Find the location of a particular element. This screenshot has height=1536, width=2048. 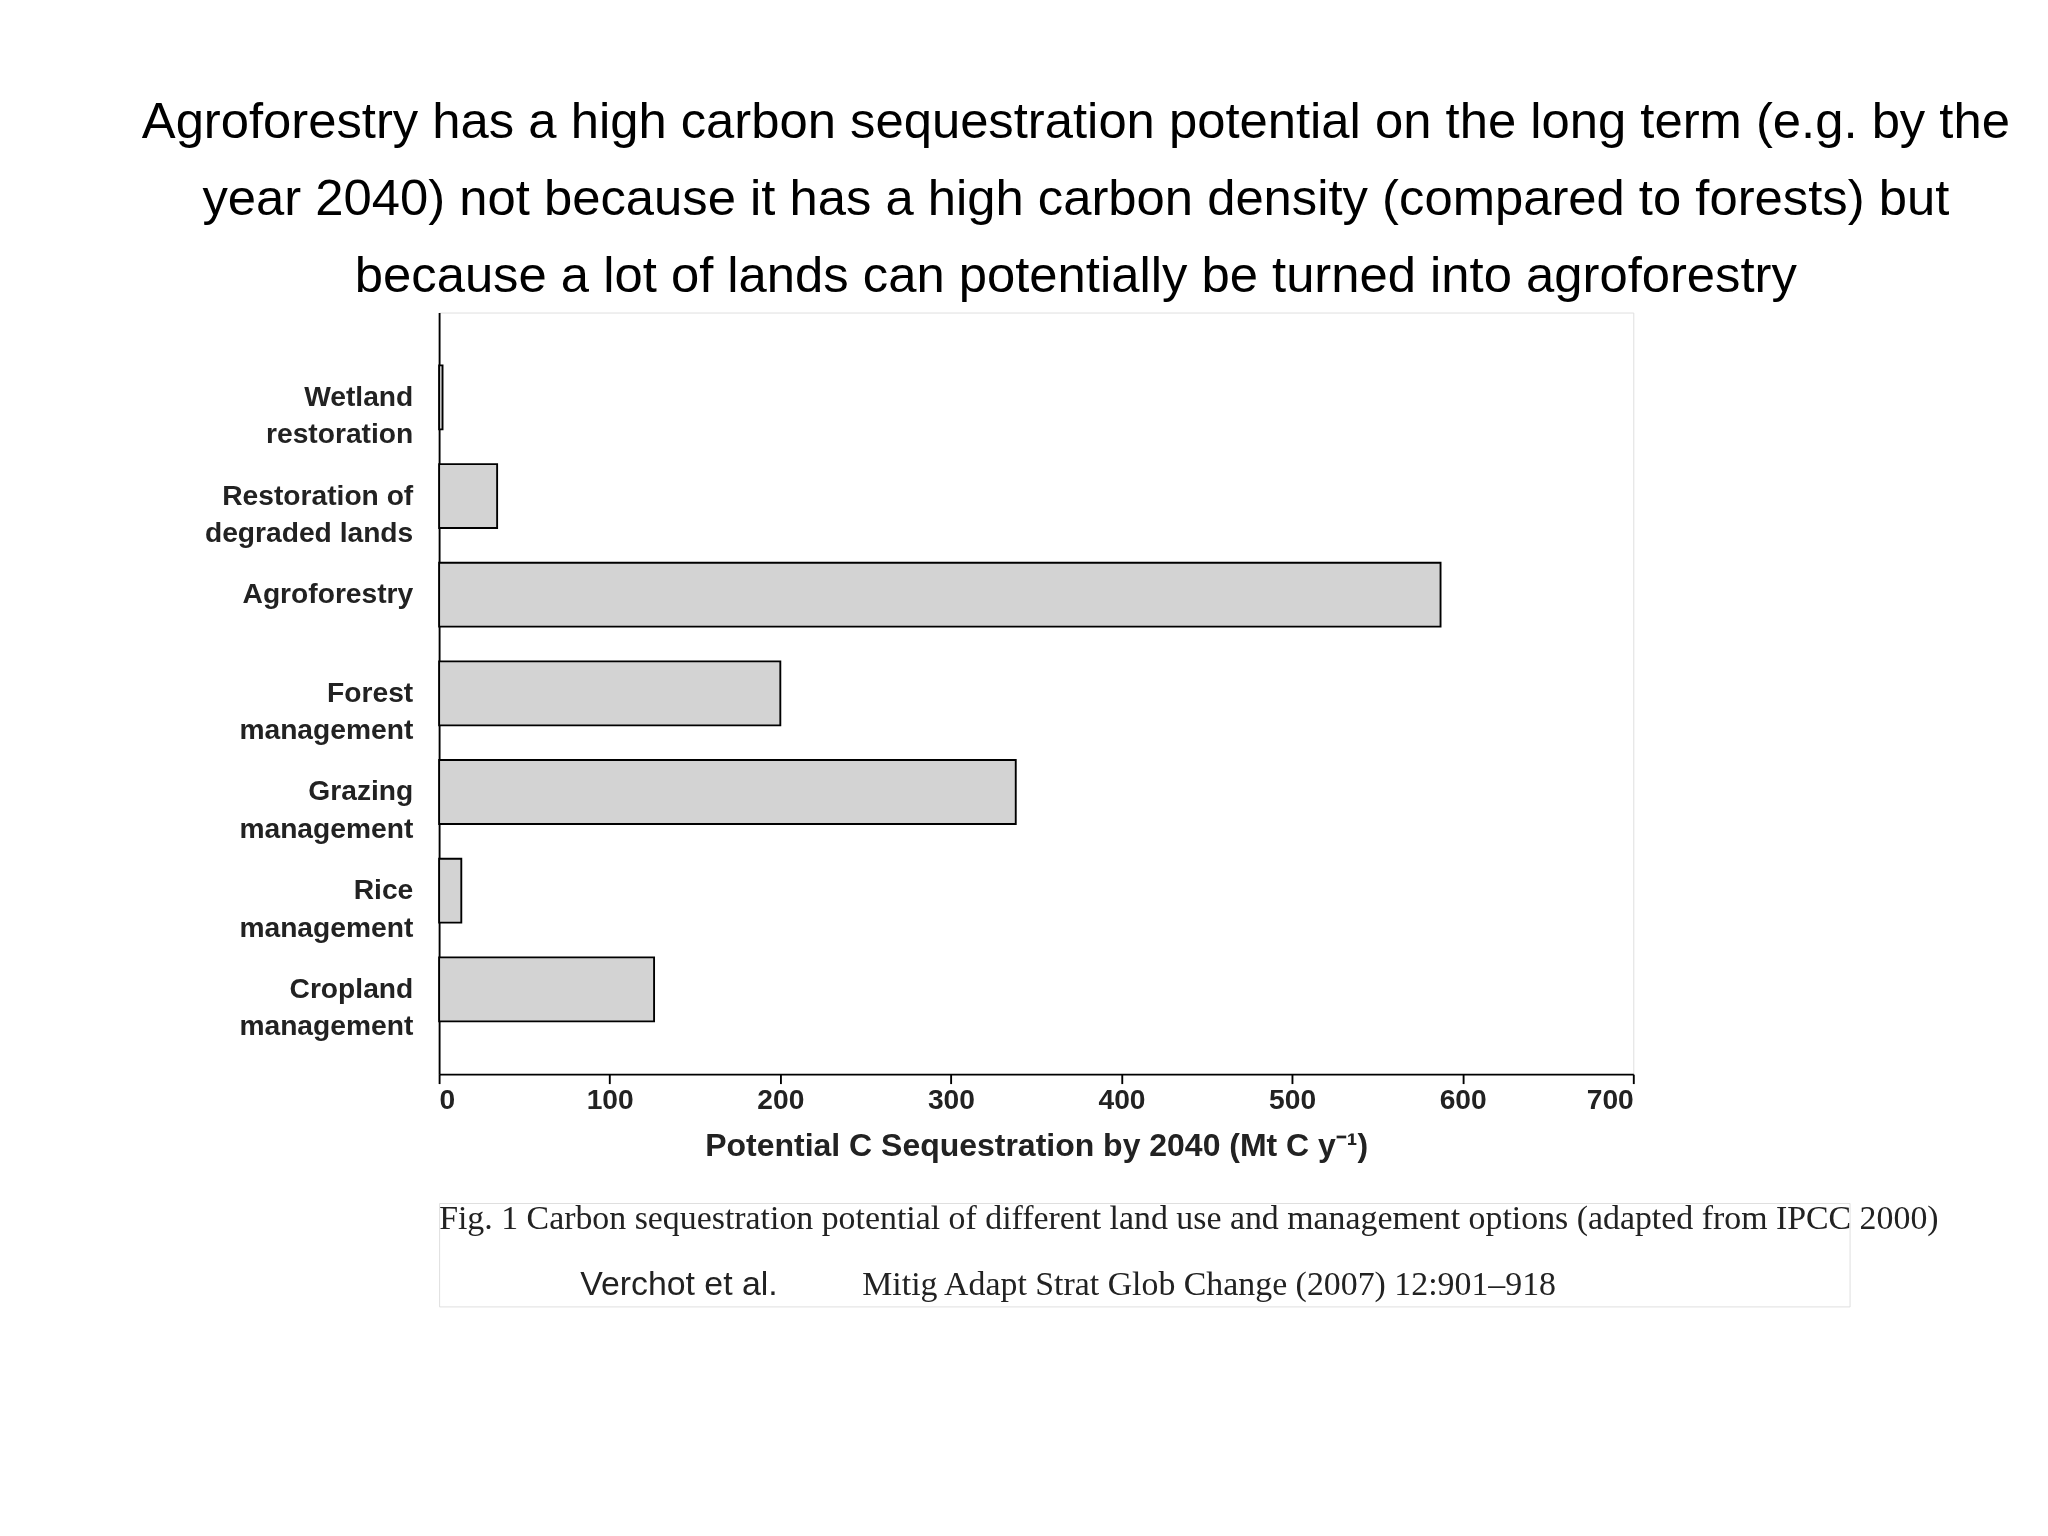

x-tick-label: 400 is located at coordinates (1122, 1098).